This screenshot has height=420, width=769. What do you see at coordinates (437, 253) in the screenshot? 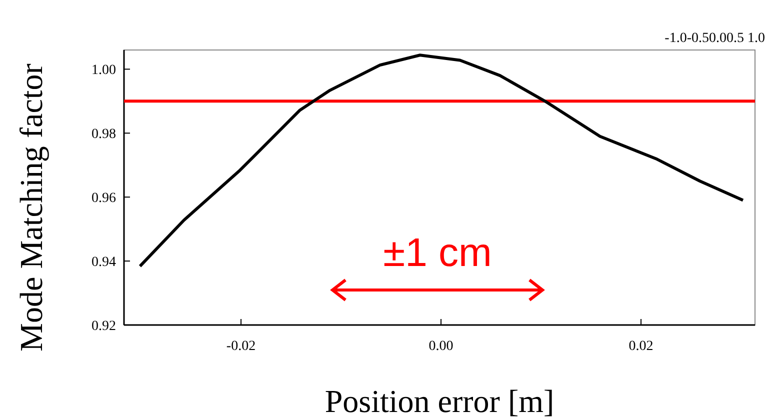
I see `annotation: ±1 cm` at bounding box center [437, 253].